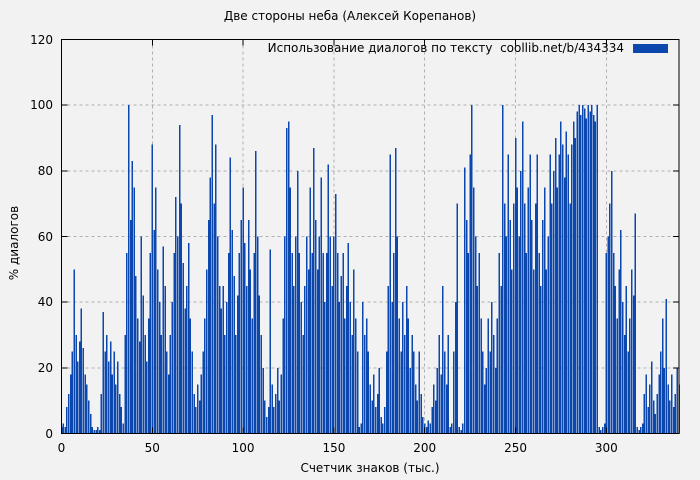 Image resolution: width=700 pixels, height=480 pixels. I want to click on x-tick-label: 150, so click(334, 448).